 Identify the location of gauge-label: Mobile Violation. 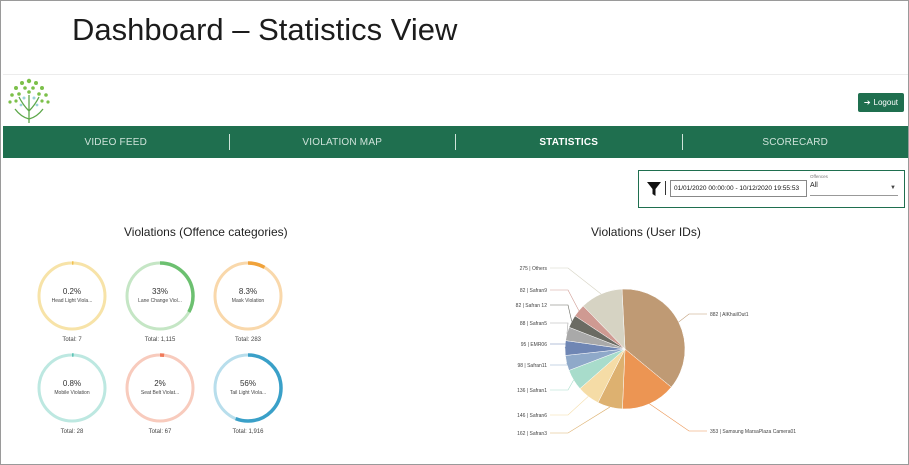
(72, 393).